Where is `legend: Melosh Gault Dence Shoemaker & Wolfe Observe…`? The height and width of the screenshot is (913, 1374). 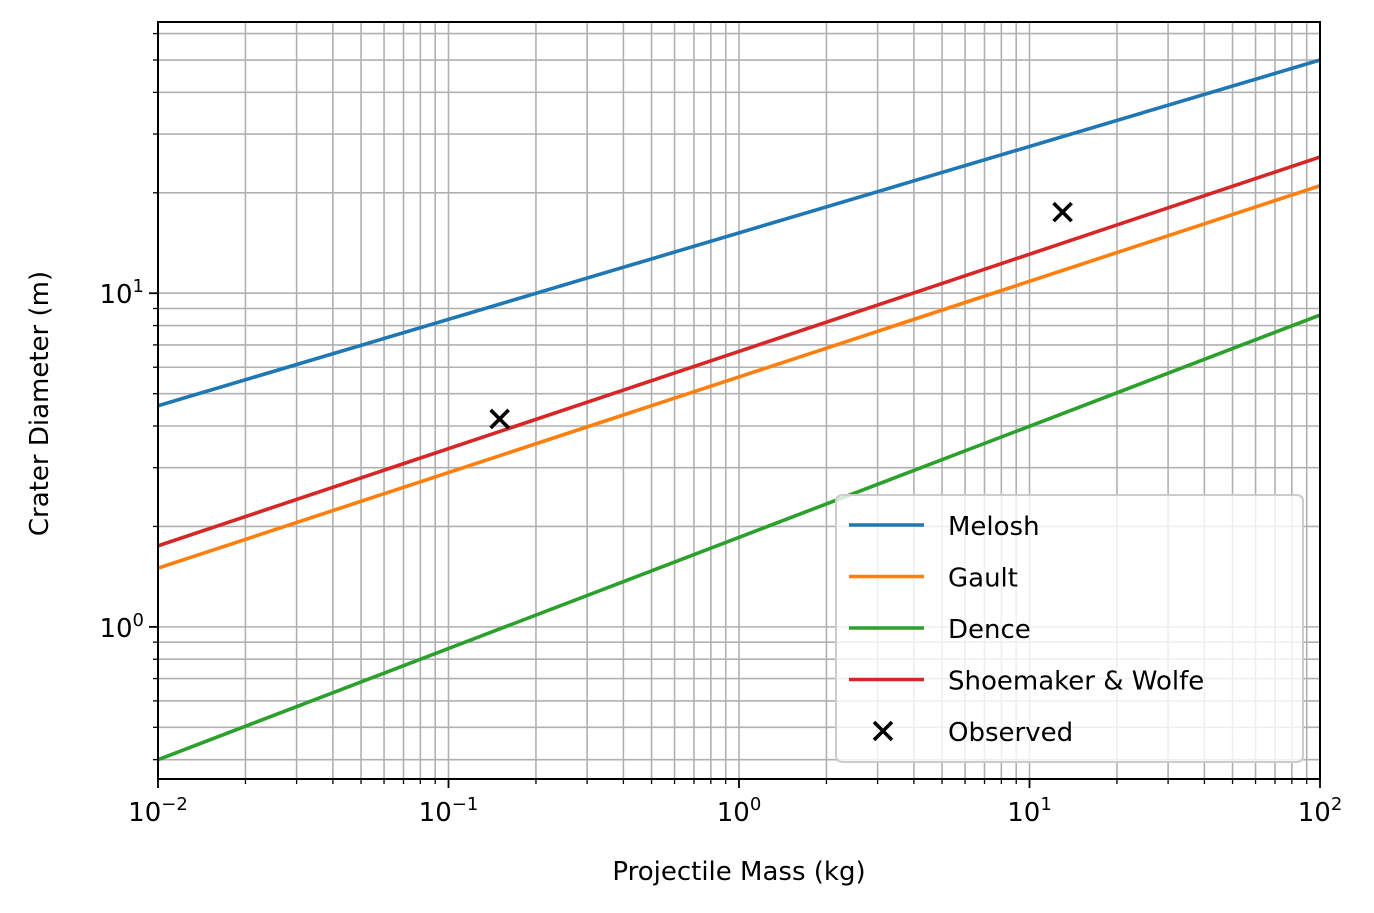 legend: Melosh Gault Dence Shoemaker & Wolfe Observe… is located at coordinates (1069, 628).